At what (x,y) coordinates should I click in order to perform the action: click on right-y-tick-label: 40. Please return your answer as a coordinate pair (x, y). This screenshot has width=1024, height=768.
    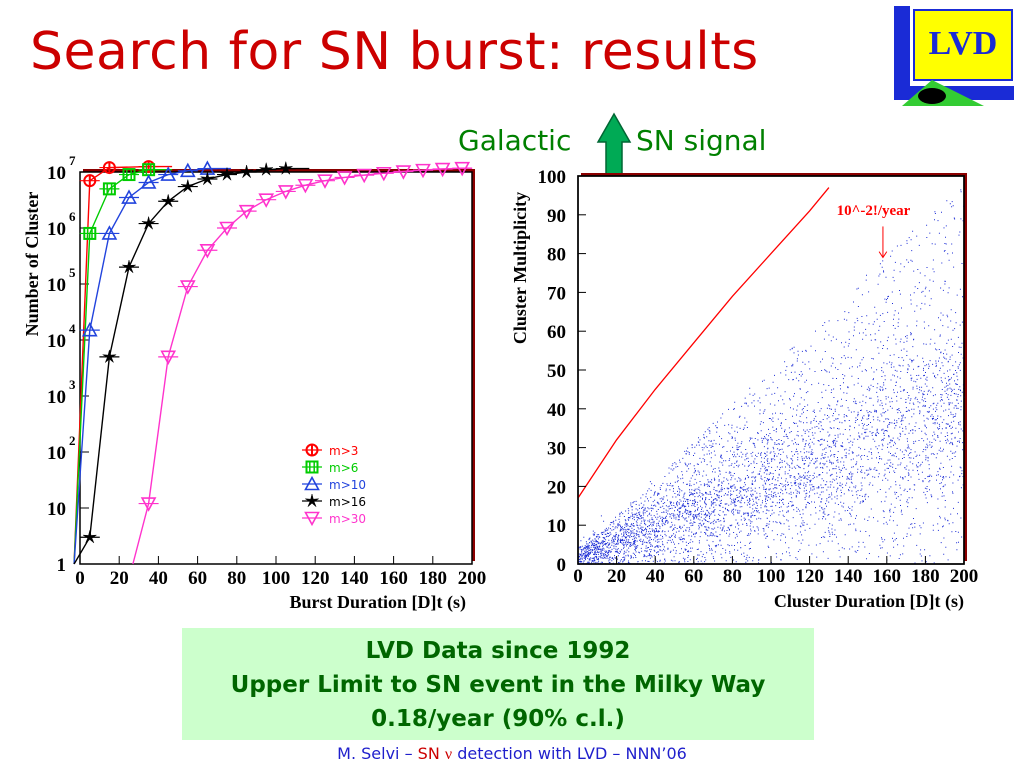
    Looking at the image, I should click on (556, 410).